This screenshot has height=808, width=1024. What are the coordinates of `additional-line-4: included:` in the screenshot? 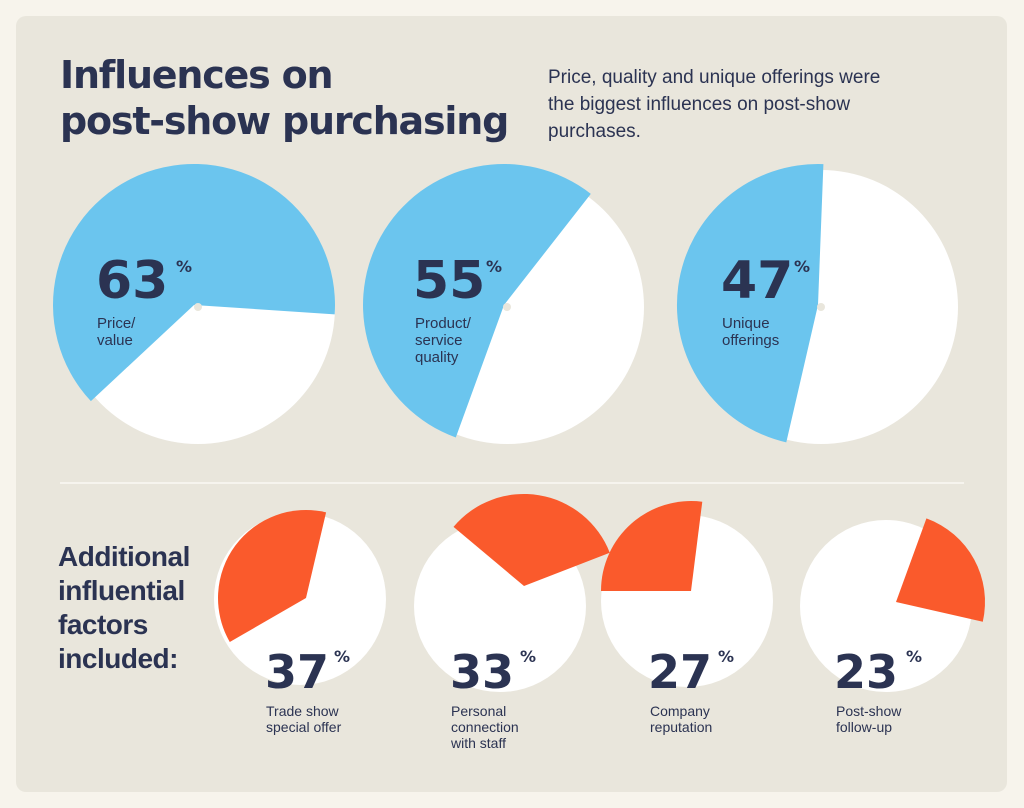 It's located at (118, 658).